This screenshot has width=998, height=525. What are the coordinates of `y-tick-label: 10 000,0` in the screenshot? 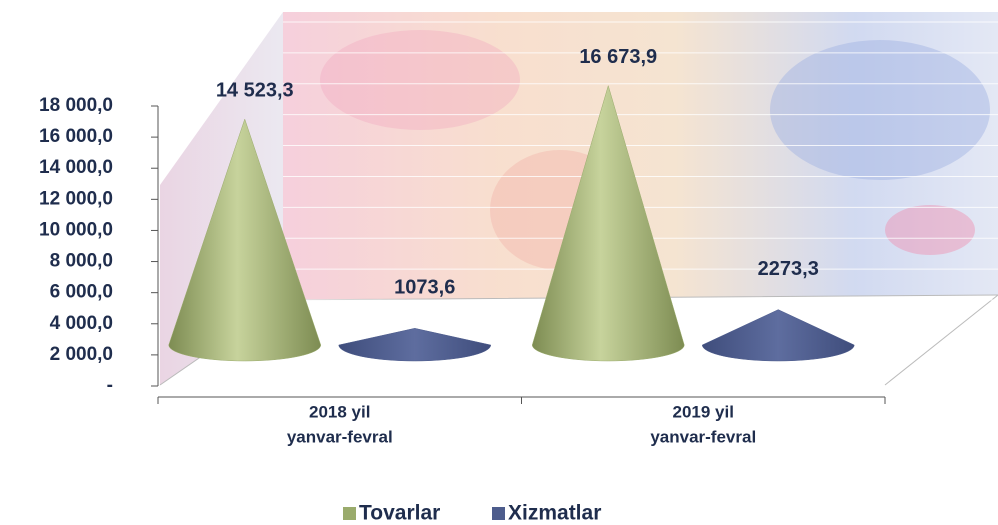 It's located at (76, 229).